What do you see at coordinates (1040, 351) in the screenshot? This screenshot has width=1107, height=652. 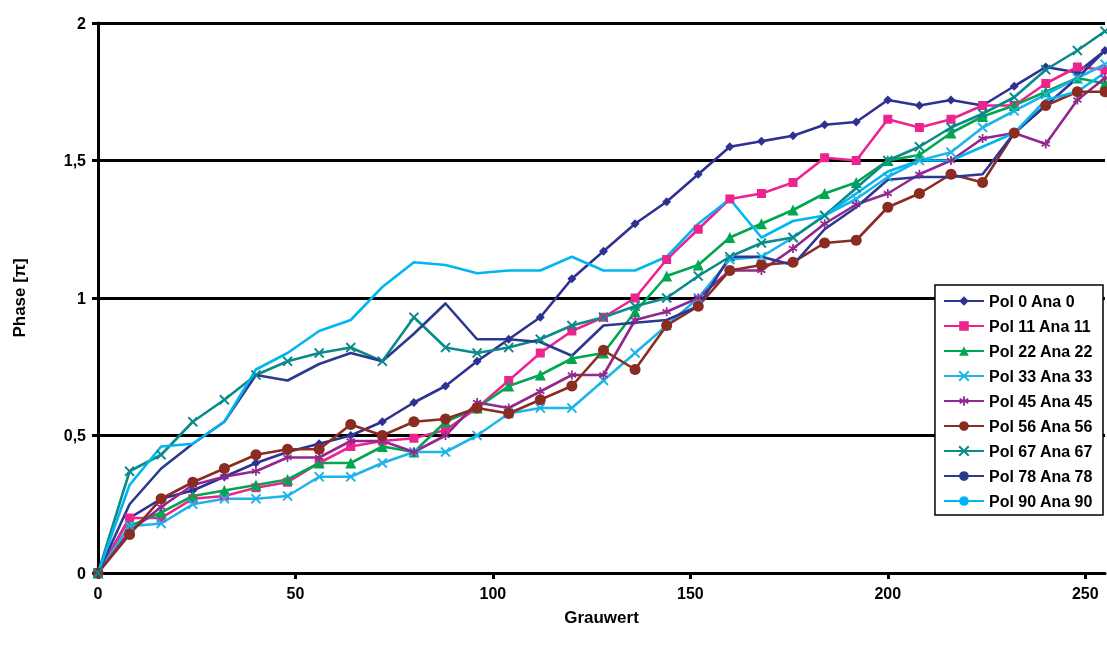 I see `legend-label: Pol 22 Ana 22` at bounding box center [1040, 351].